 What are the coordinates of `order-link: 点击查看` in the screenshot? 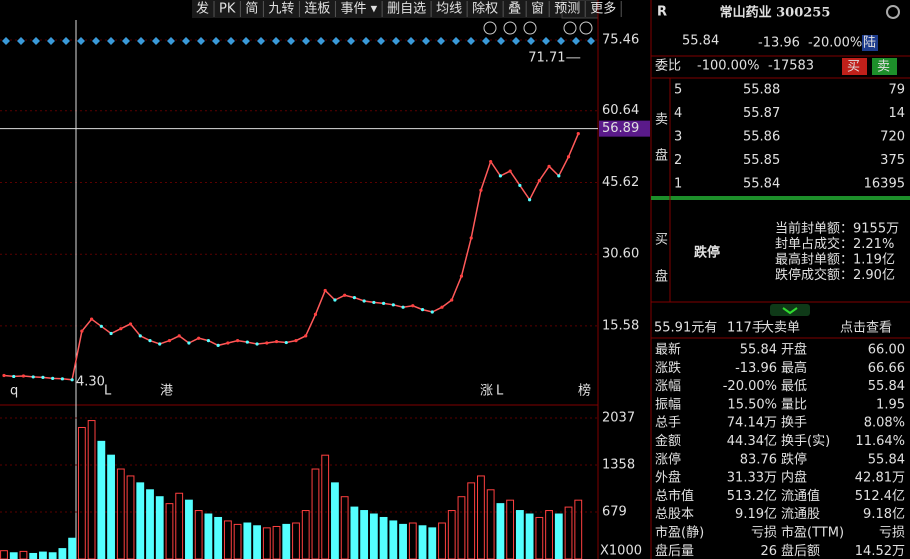 It's located at (866, 328).